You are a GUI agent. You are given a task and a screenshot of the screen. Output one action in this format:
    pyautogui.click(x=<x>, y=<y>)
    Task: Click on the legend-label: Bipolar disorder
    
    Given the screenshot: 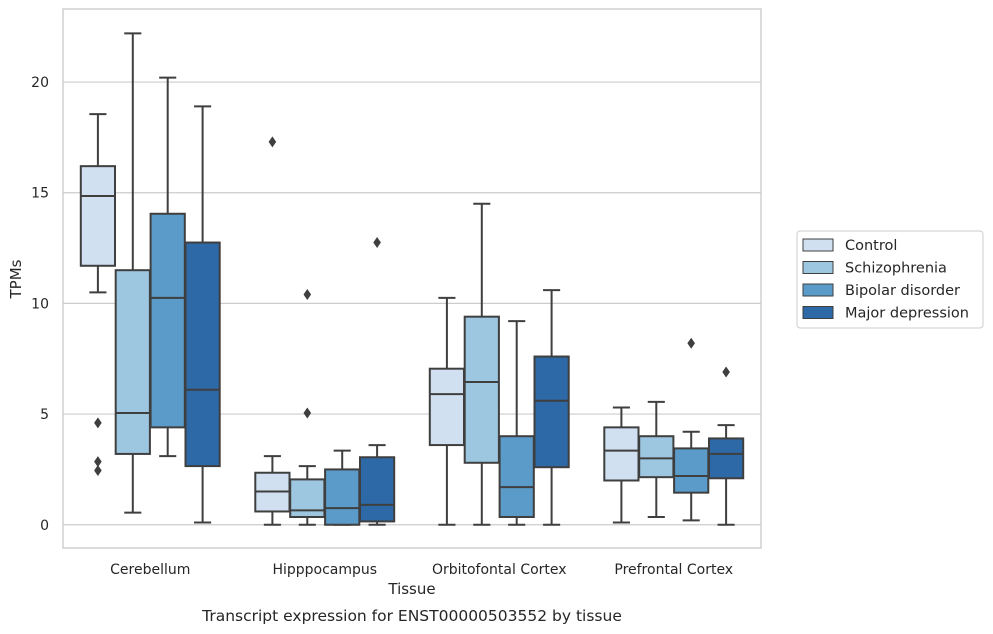 What is the action you would take?
    pyautogui.click(x=902, y=291)
    